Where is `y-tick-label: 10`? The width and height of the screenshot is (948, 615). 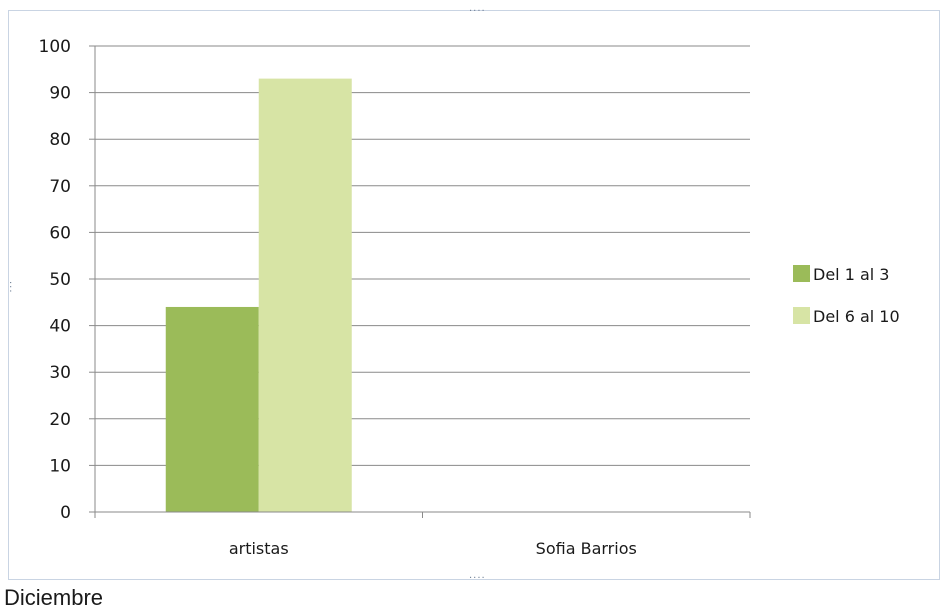 y-tick-label: 10 is located at coordinates (60, 466).